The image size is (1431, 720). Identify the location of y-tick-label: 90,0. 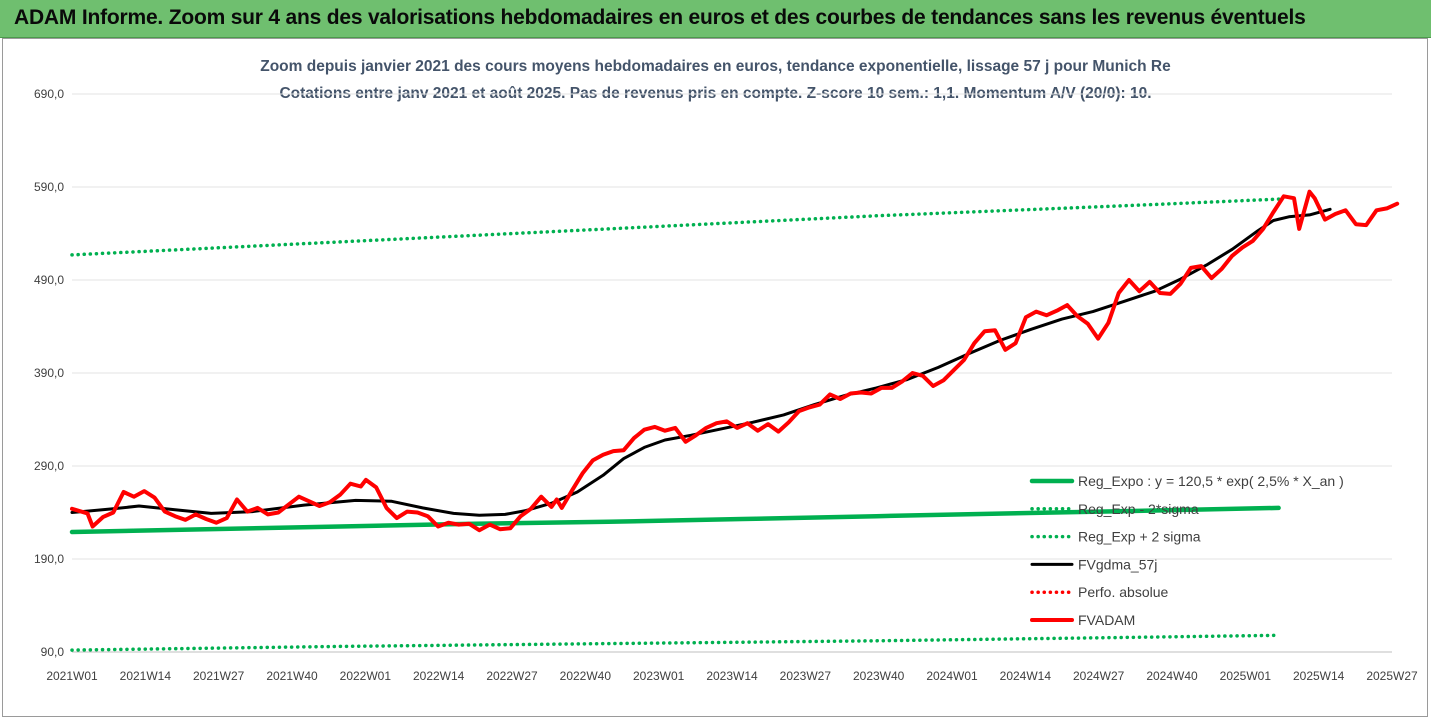
(53, 652).